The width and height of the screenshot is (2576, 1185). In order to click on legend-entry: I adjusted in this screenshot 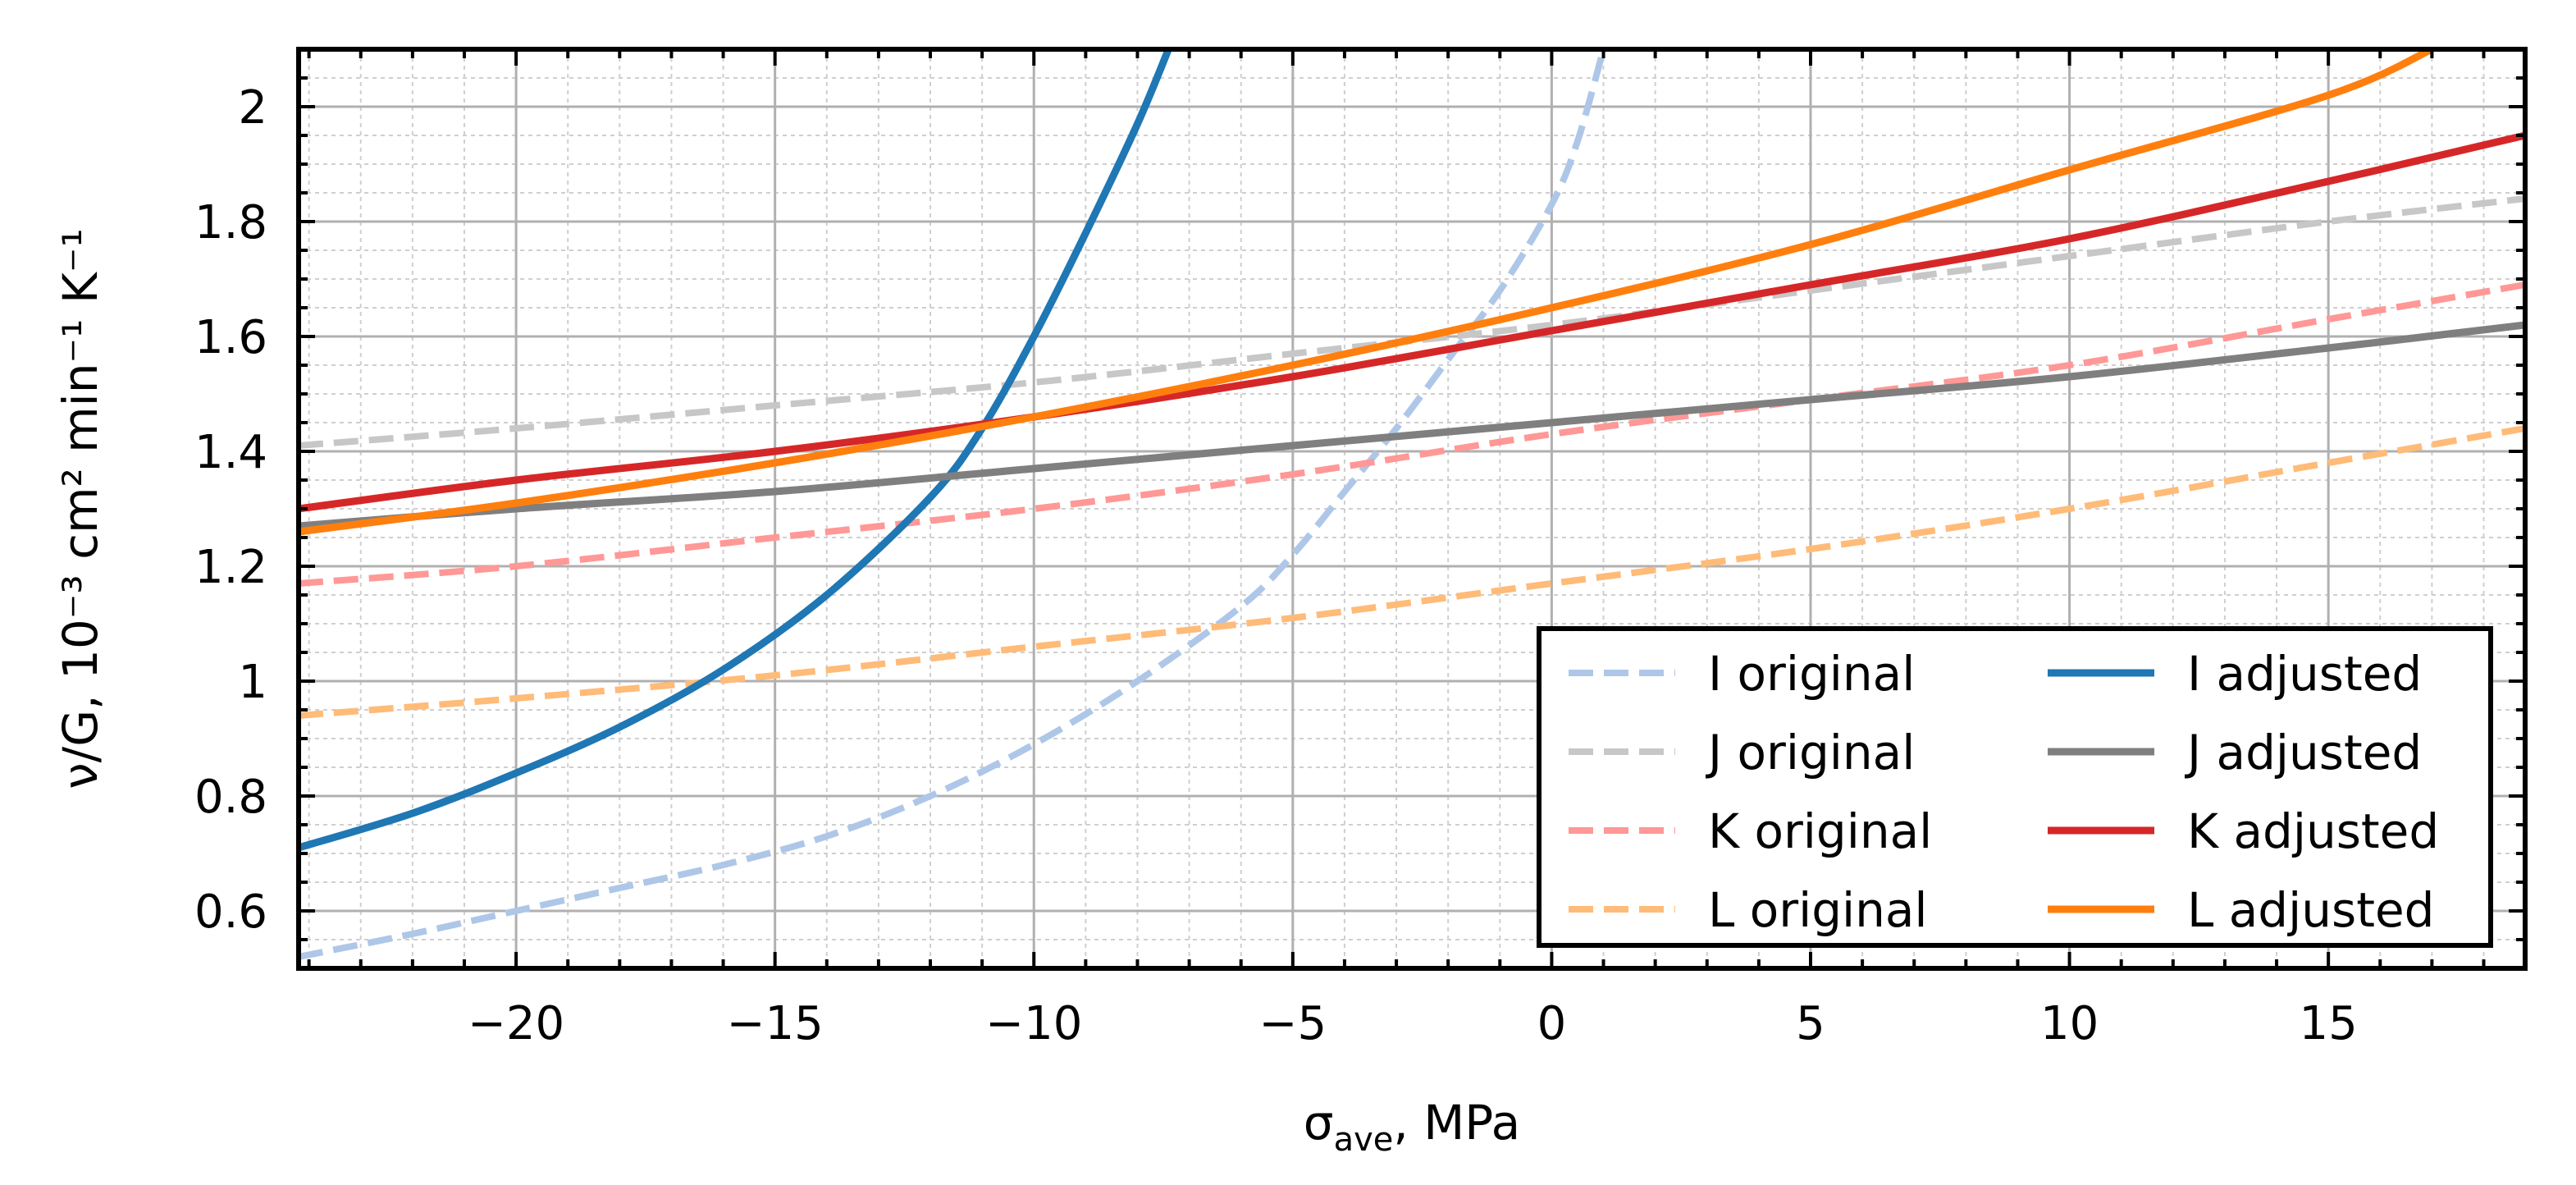, I will do `click(2235, 674)`.